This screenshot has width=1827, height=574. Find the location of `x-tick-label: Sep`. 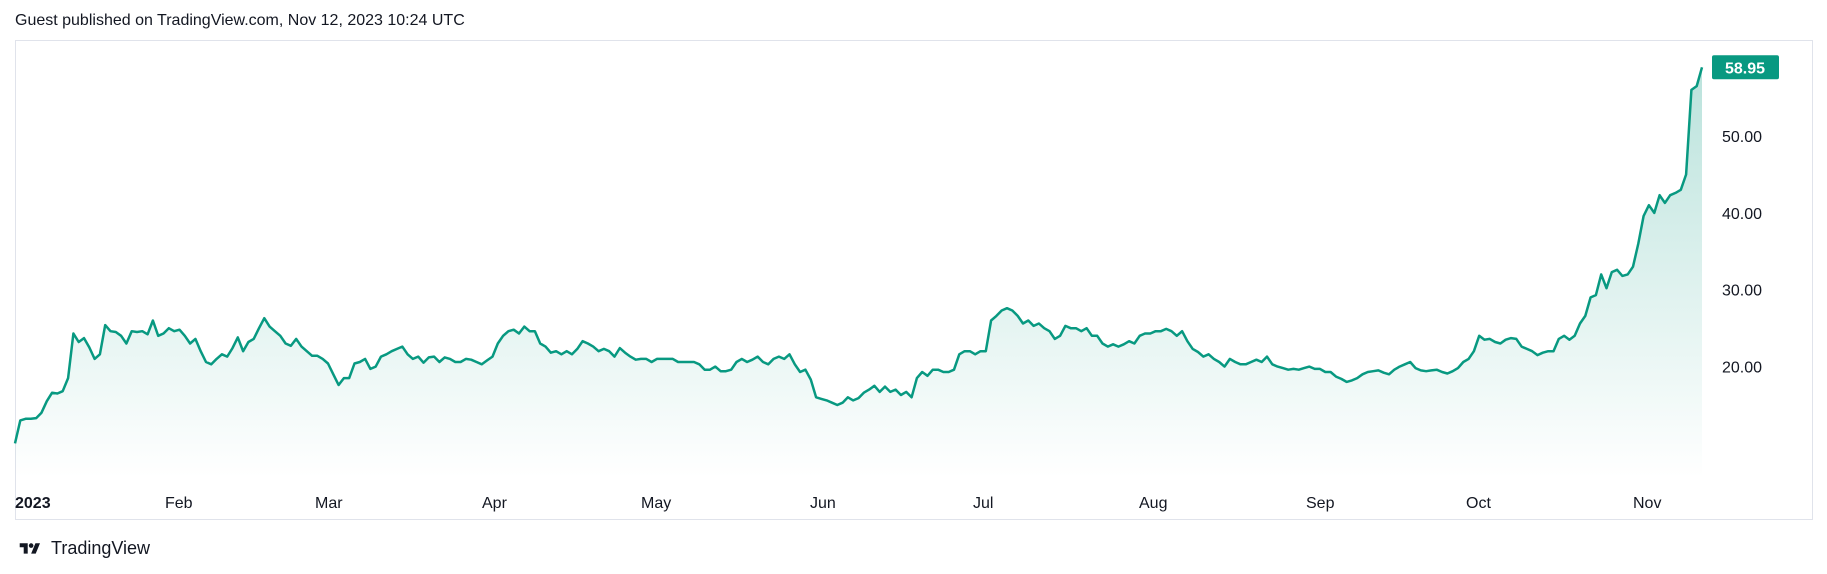

x-tick-label: Sep is located at coordinates (1320, 503).